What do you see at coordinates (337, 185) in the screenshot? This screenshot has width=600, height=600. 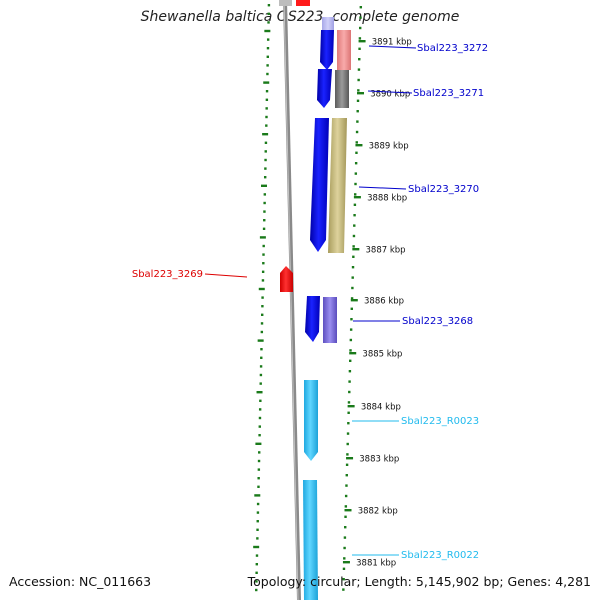 I see `feature-band-khaki` at bounding box center [337, 185].